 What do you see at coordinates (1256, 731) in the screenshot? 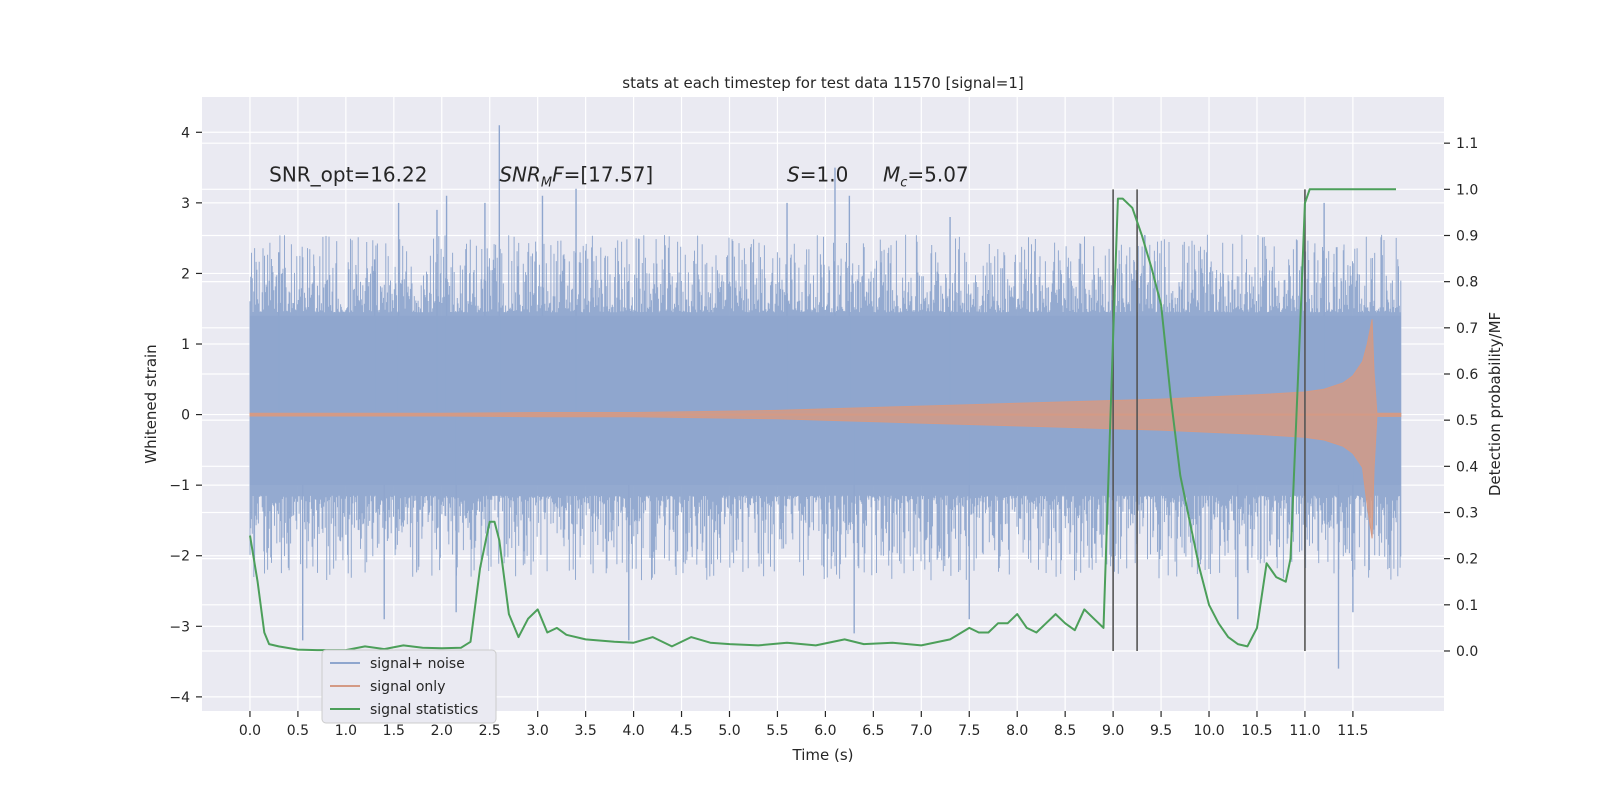
I see `x-tick-label-21: 10.5` at bounding box center [1256, 731].